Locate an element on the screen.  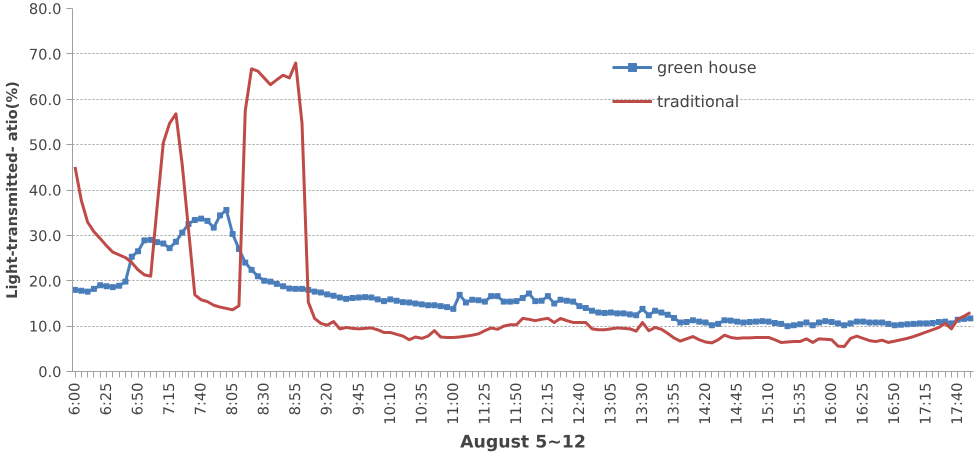
x-tick-label: 9:20 is located at coordinates (327, 399).